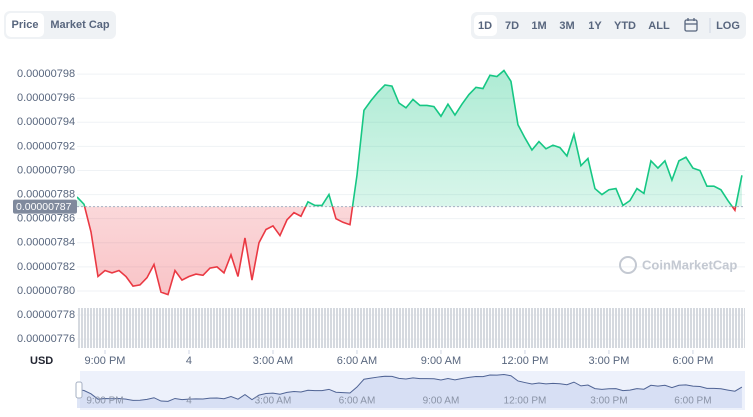 The height and width of the screenshot is (417, 753). What do you see at coordinates (46, 267) in the screenshot?
I see `y-tick-label: 0.00000782` at bounding box center [46, 267].